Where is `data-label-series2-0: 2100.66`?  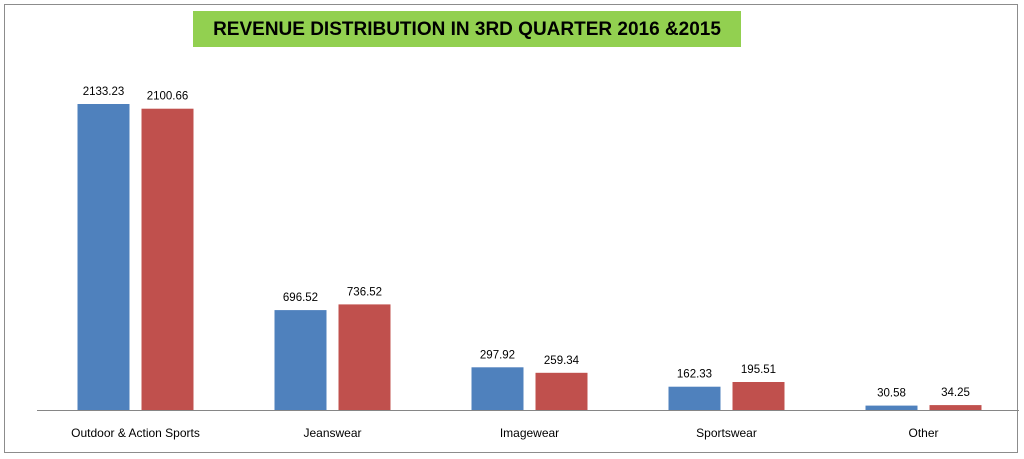
data-label-series2-0: 2100.66 is located at coordinates (168, 97).